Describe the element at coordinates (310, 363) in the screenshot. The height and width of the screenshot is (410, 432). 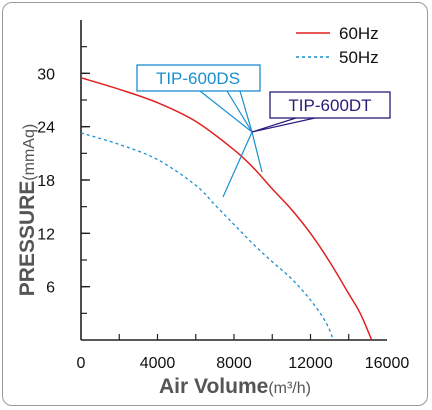
I see `x-tick-label: 12000` at that location.